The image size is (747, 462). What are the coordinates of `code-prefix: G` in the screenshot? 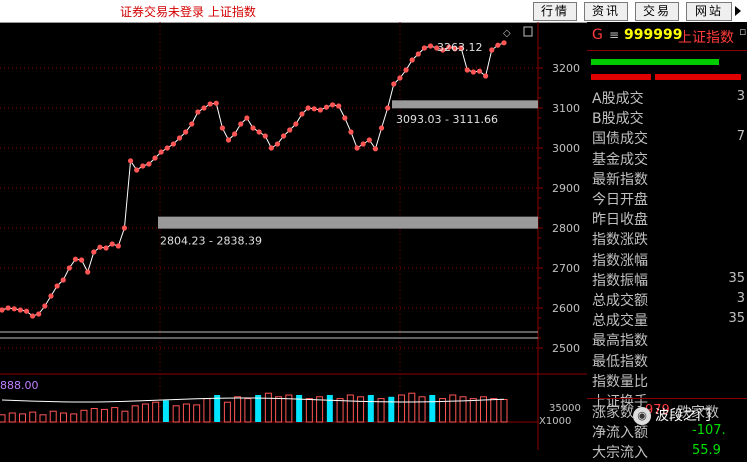 It's located at (597, 35).